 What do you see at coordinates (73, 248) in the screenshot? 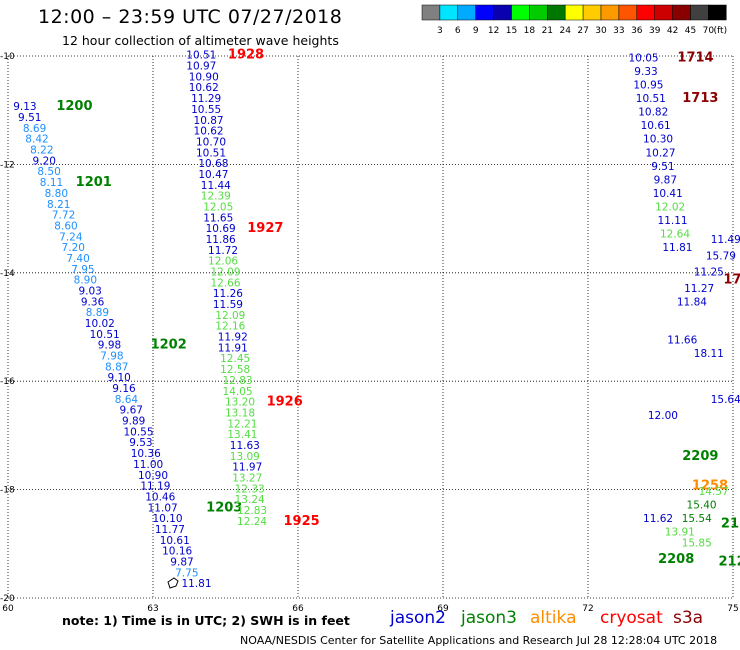
I see `wave-height-value: 7.20` at bounding box center [73, 248].